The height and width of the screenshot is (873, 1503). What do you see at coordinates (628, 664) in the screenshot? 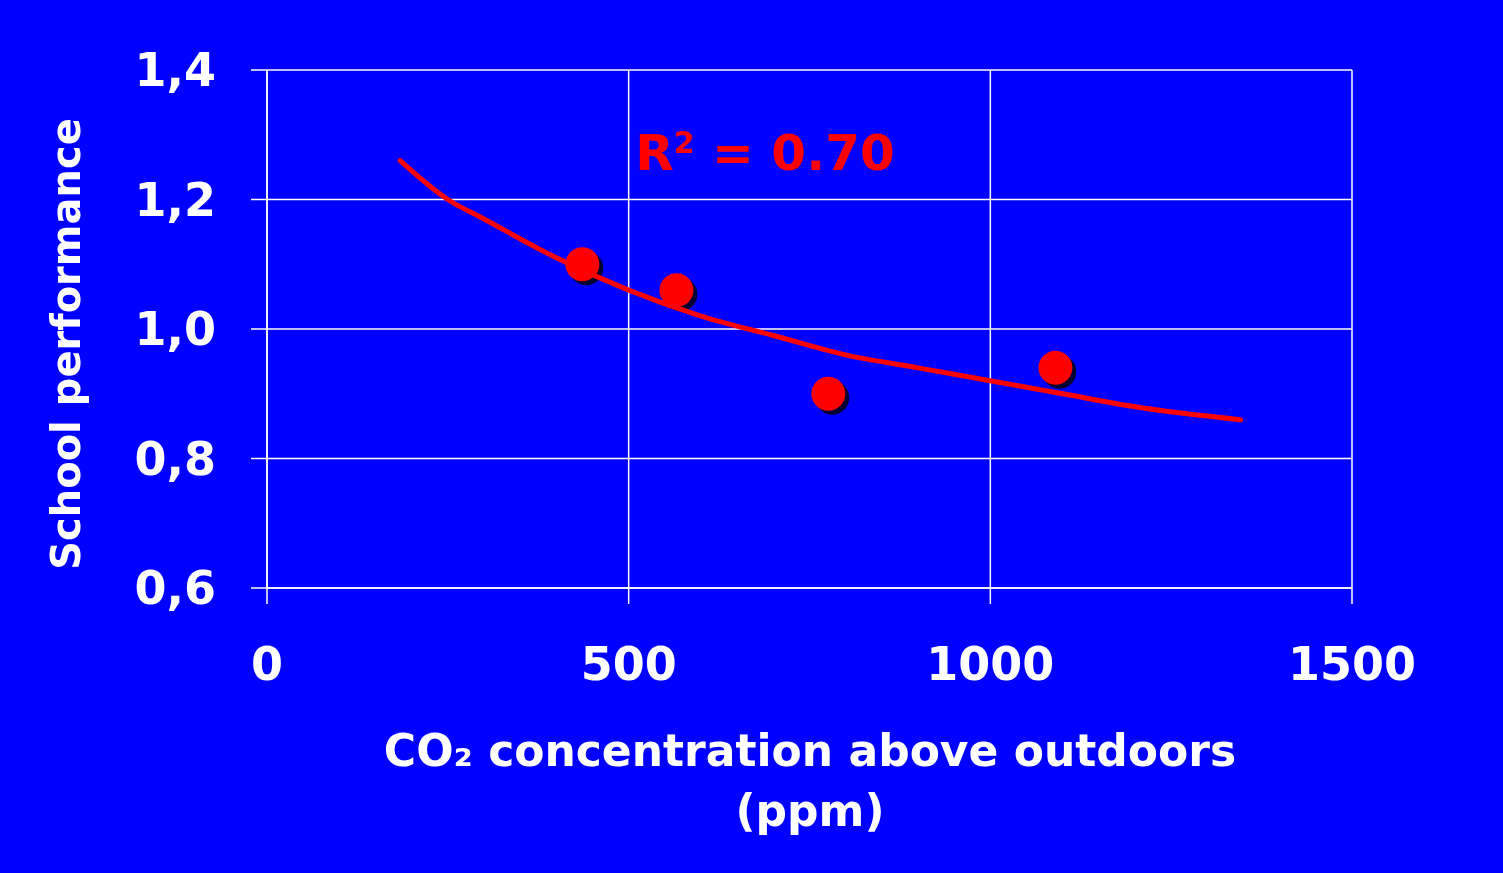
I see `x-tick-label: 500` at bounding box center [628, 664].